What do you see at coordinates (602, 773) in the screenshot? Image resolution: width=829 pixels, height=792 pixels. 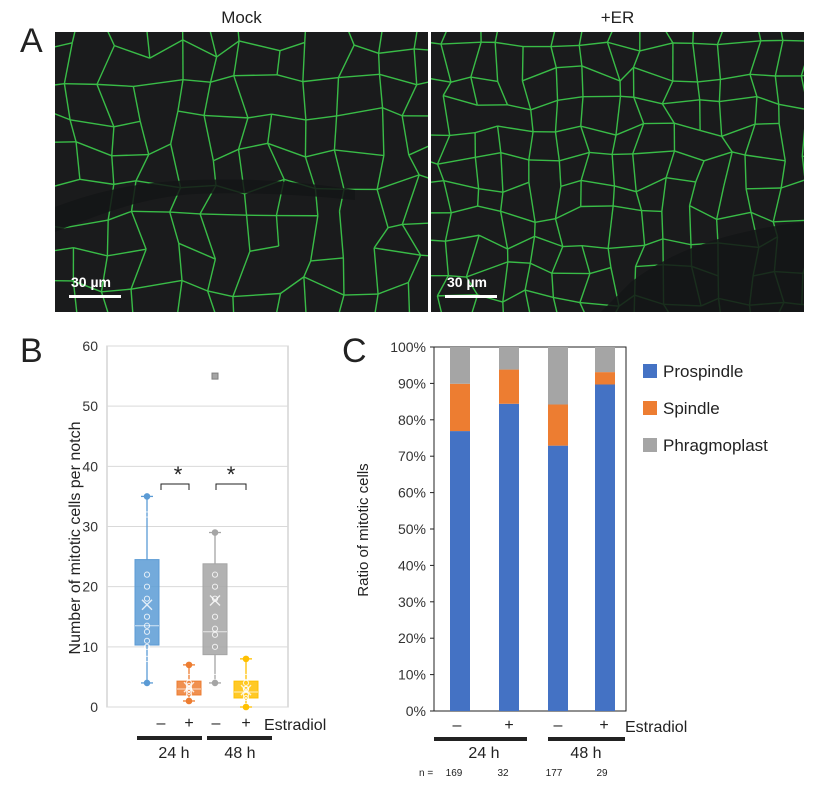 I see `n-value: 29` at bounding box center [602, 773].